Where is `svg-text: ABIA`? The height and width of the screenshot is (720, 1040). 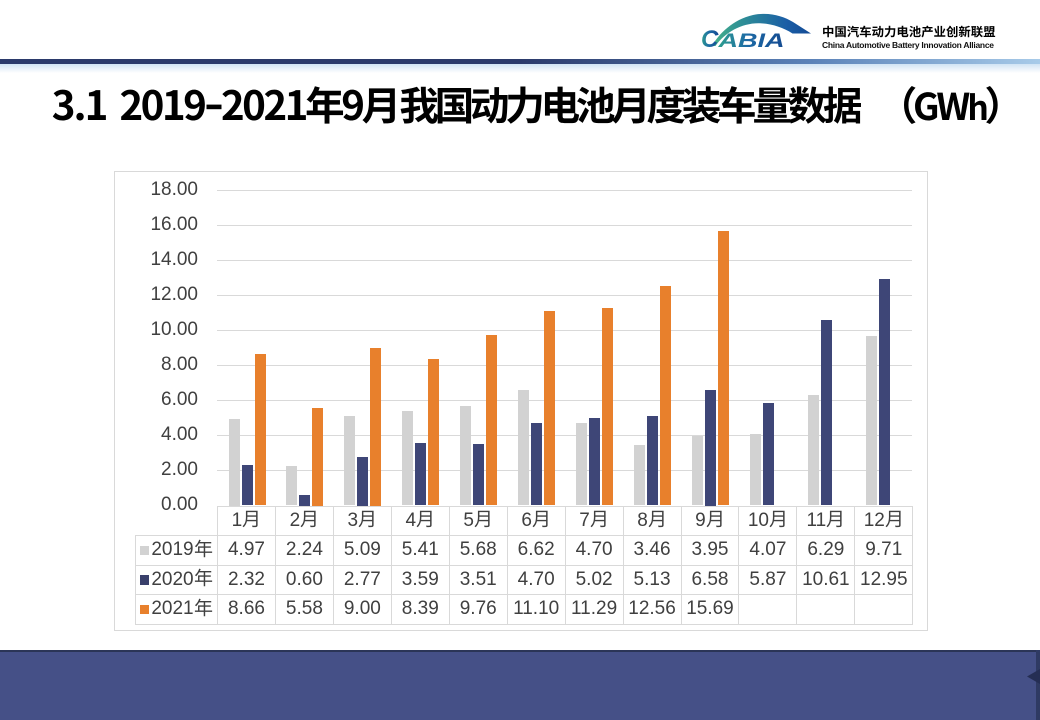
svg-text: ABIA is located at coordinates (750, 41).